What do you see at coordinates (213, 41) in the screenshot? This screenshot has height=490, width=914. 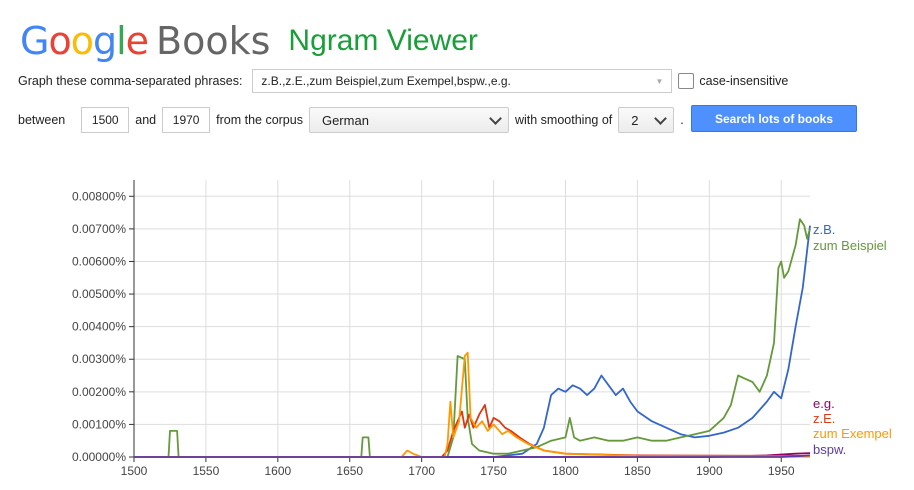 I see `books-logo: Books` at bounding box center [213, 41].